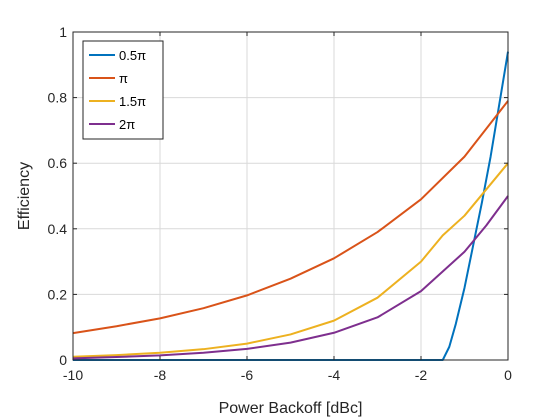 This screenshot has width=560, height=420. Describe the element at coordinates (58, 294) in the screenshot. I see `y-tick-label: 0.2` at that location.